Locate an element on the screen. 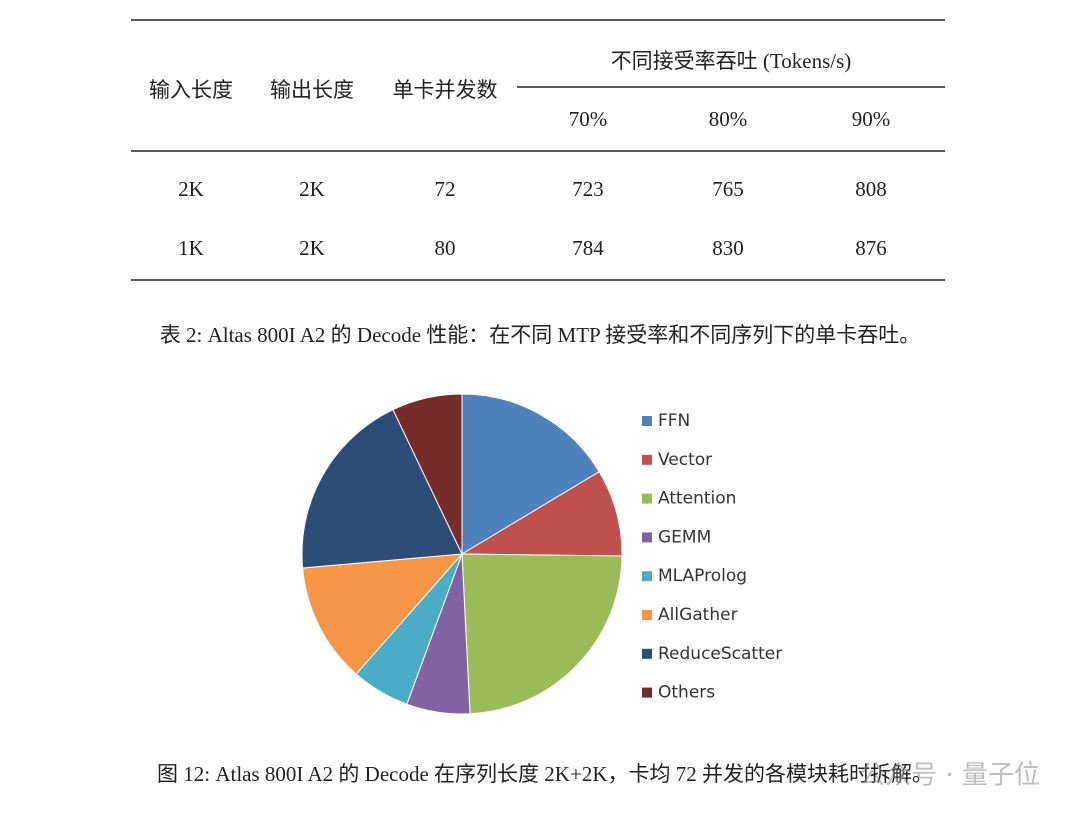 The width and height of the screenshot is (1080, 819). table-cell: 830 is located at coordinates (728, 248).